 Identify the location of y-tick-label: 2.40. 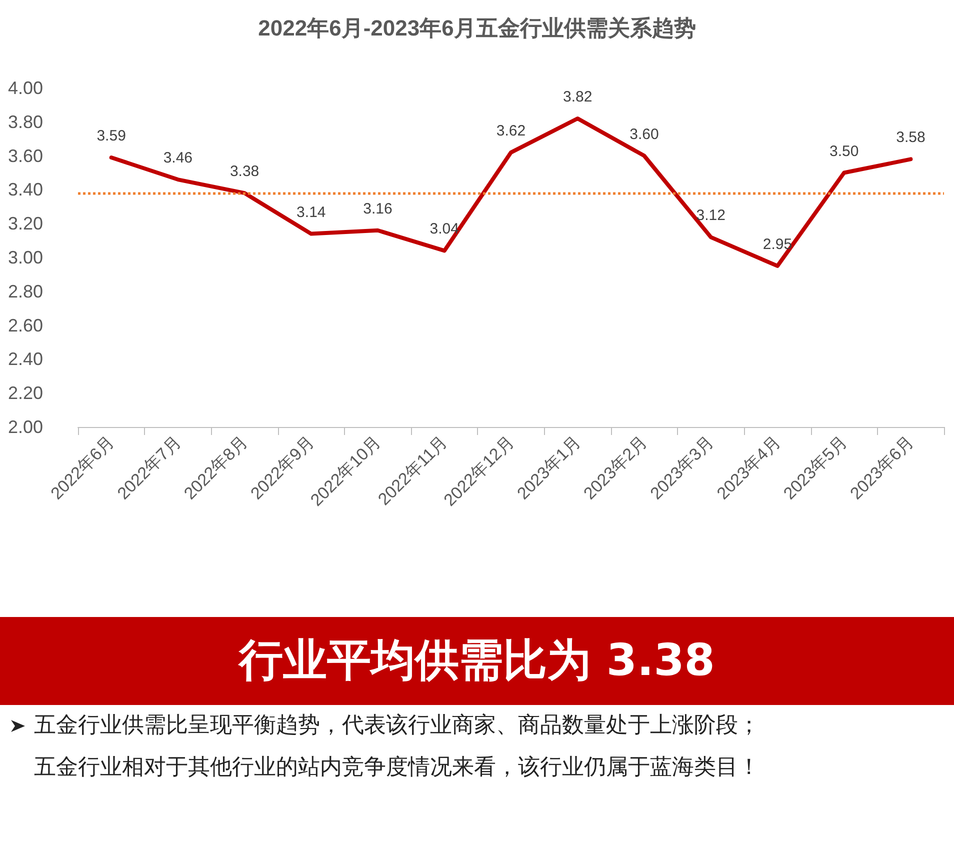
(26, 359).